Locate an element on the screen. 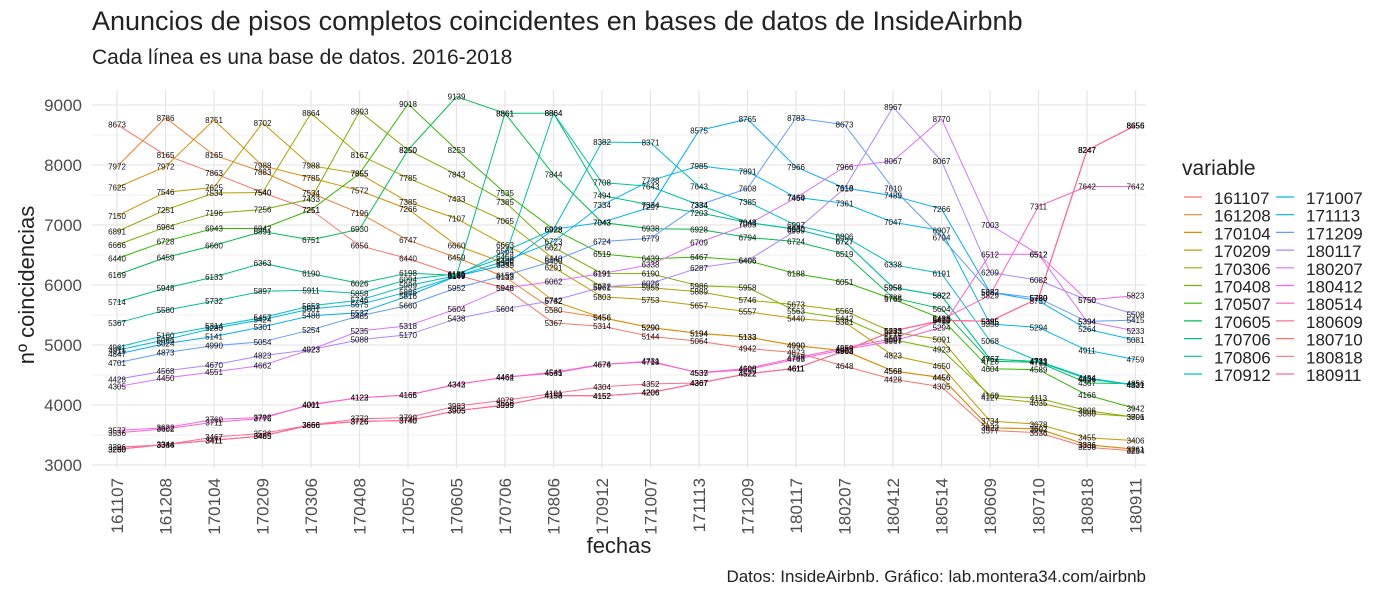 The width and height of the screenshot is (1400, 600). legend-item: 180412 is located at coordinates (1319, 287).